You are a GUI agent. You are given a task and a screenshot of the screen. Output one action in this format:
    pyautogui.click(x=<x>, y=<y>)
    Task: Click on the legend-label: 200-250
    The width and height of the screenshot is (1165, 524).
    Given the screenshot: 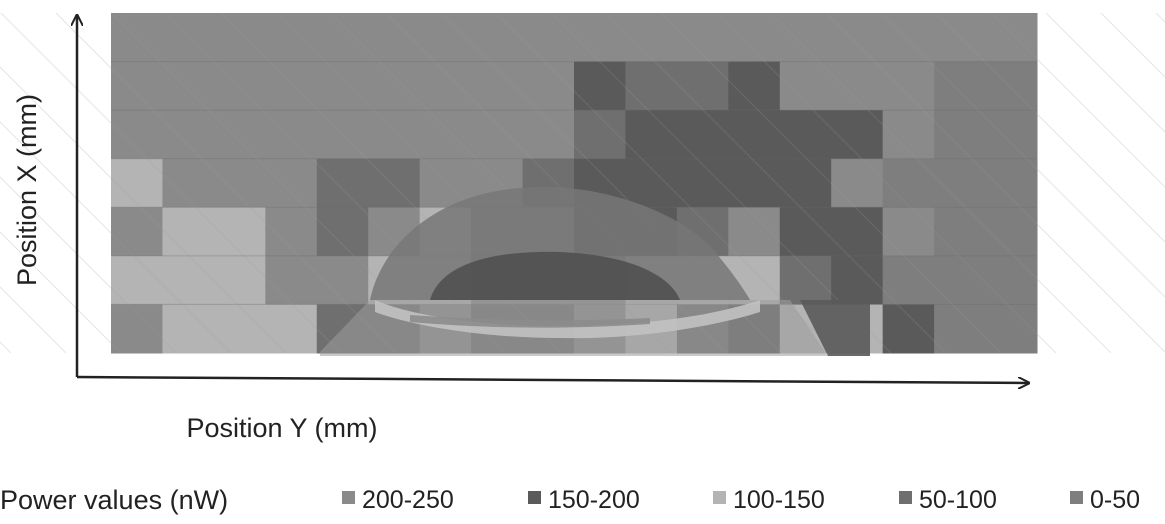 What is the action you would take?
    pyautogui.click(x=408, y=500)
    